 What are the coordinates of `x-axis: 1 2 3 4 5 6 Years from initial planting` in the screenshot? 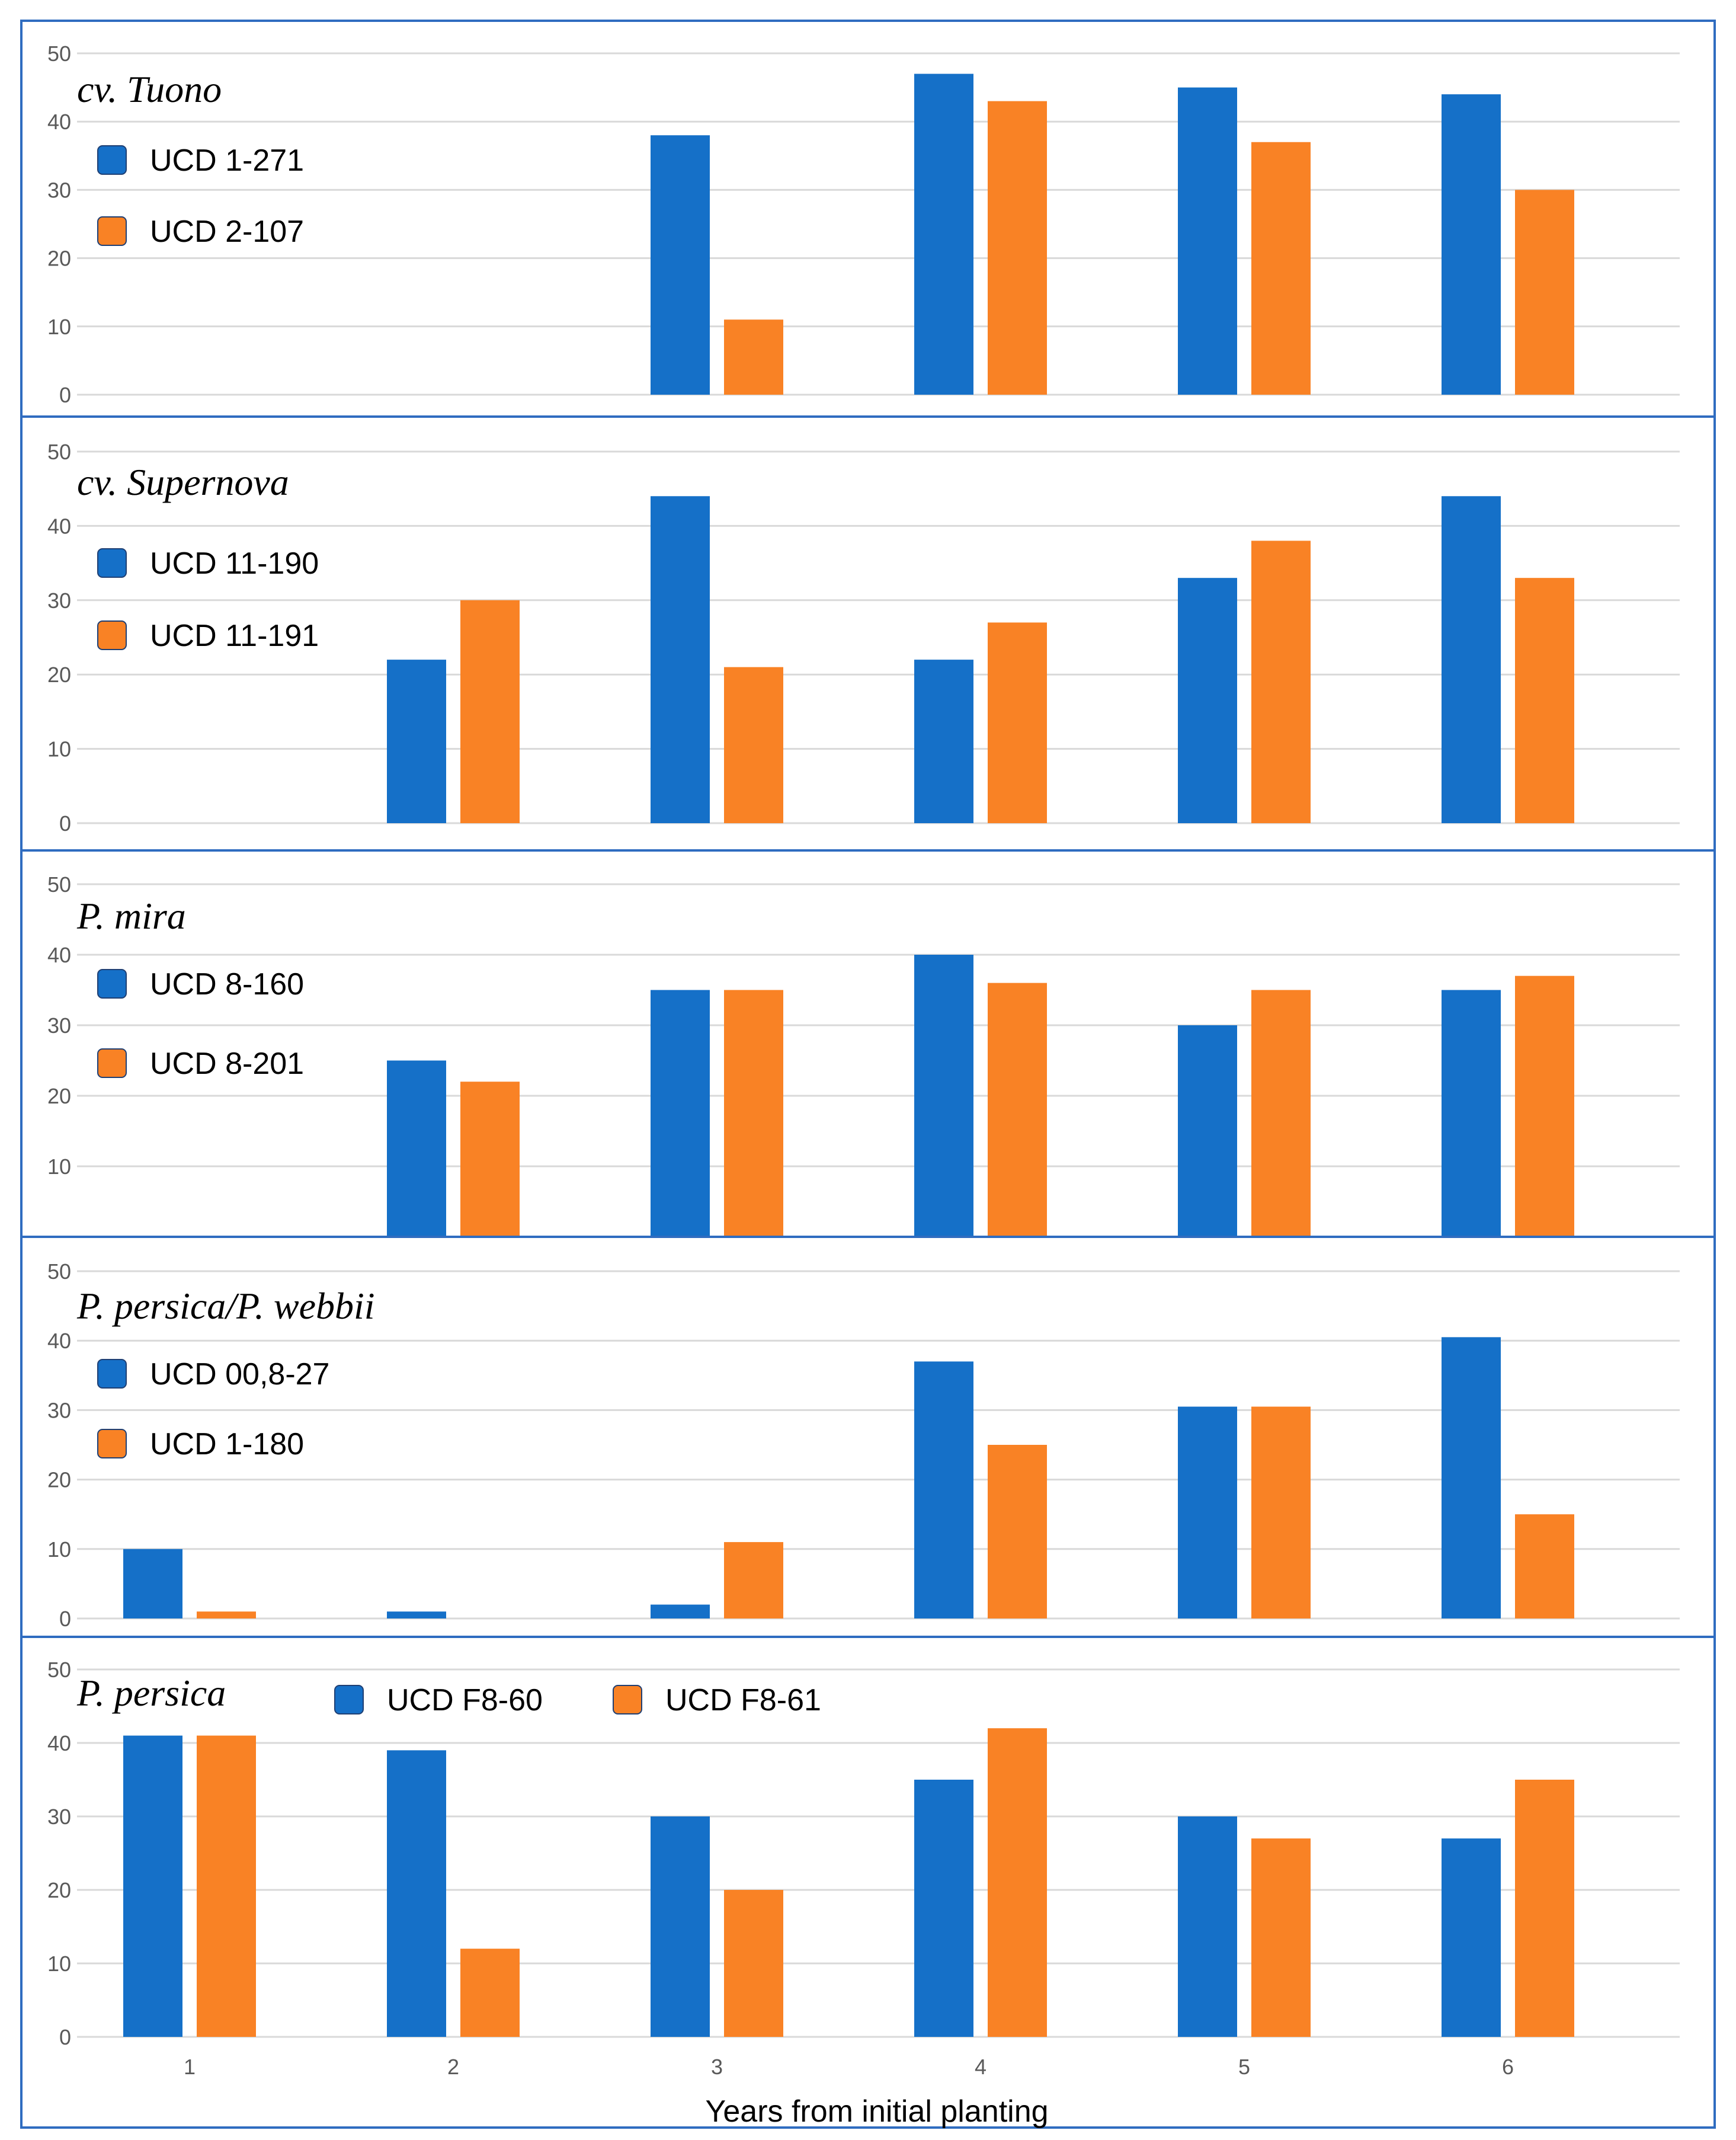 It's located at (849, 2092).